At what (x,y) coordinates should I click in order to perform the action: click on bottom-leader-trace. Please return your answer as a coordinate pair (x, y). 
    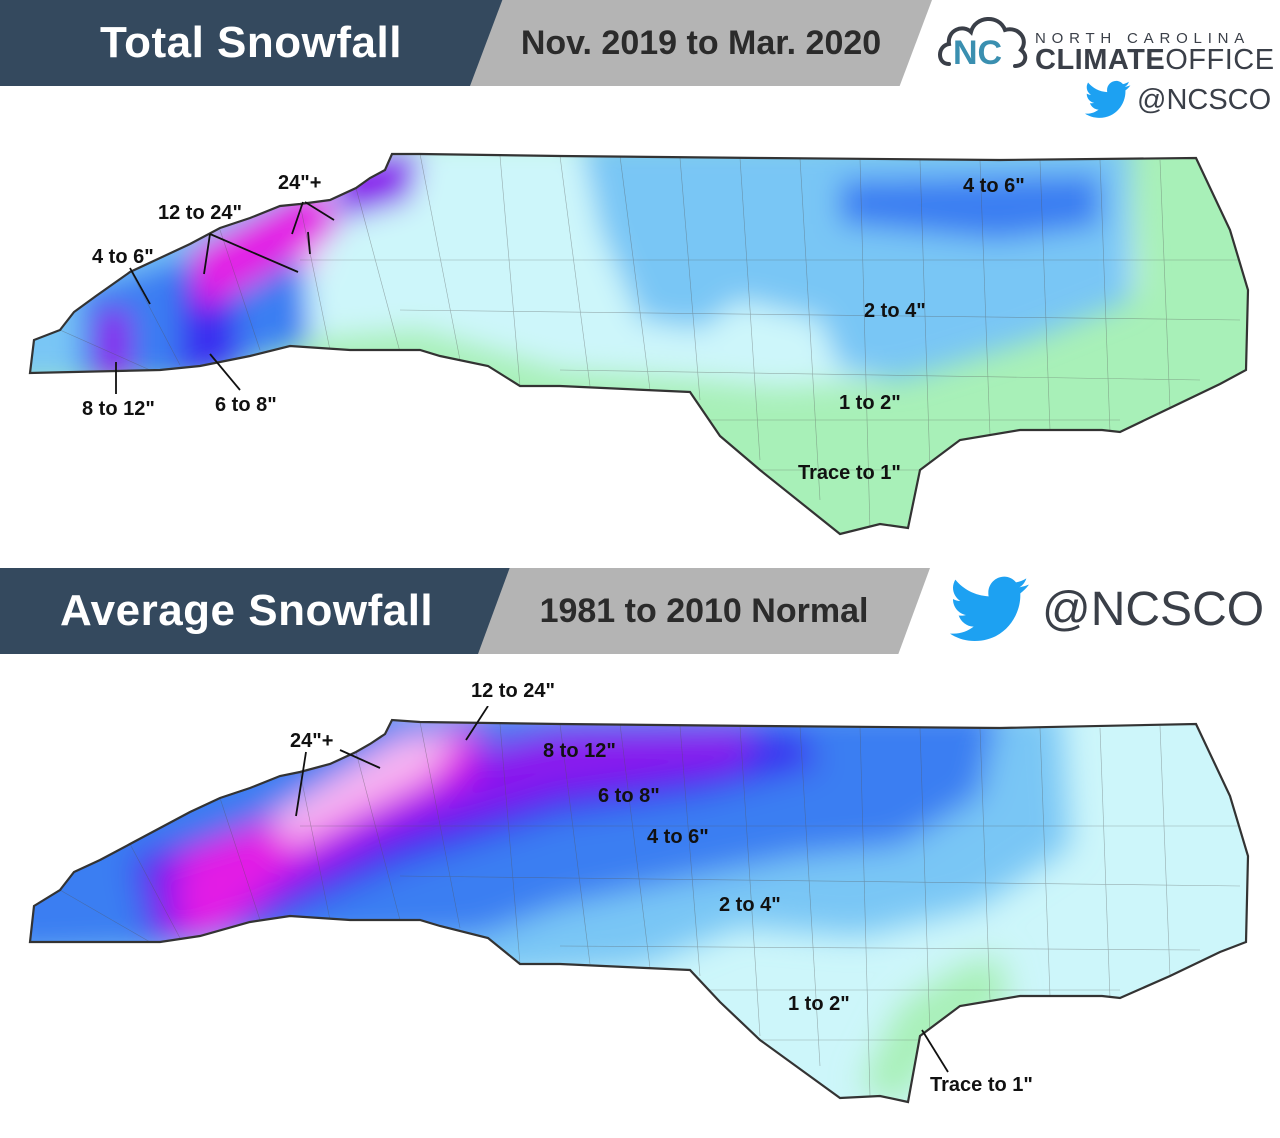
    Looking at the image, I should click on (935, 1051).